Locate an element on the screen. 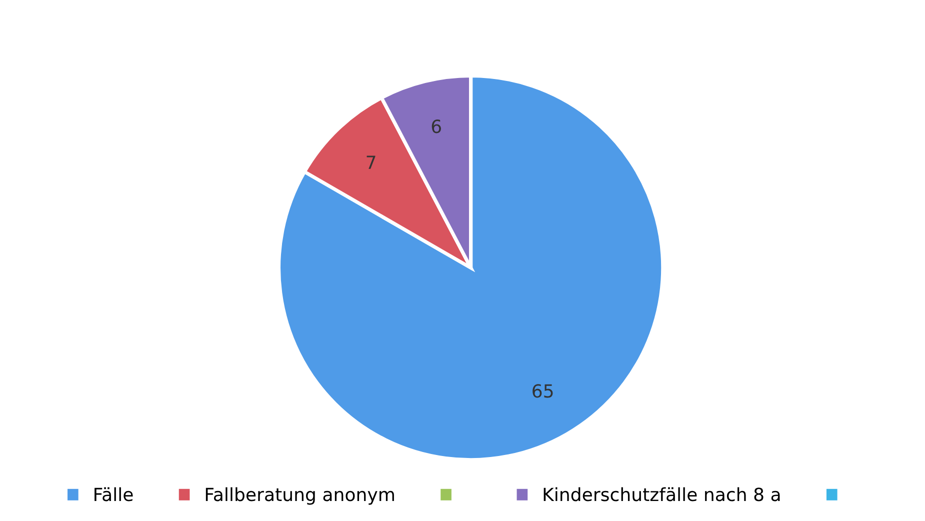 The width and height of the screenshot is (925, 521). data-label: 7 is located at coordinates (371, 162).